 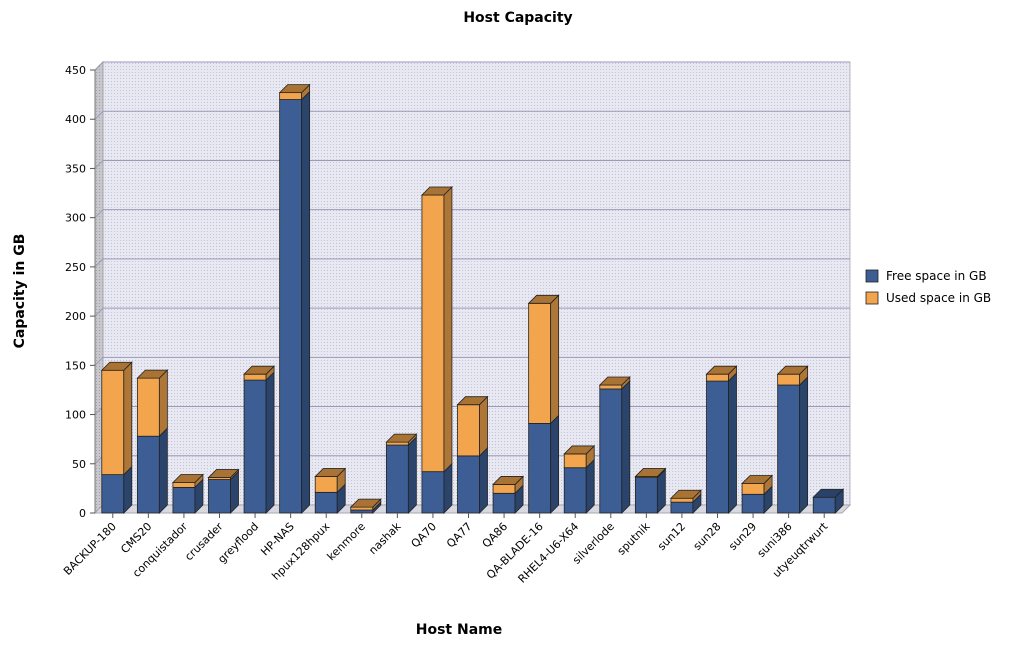 I want to click on legend-swatch, so click(x=872, y=276).